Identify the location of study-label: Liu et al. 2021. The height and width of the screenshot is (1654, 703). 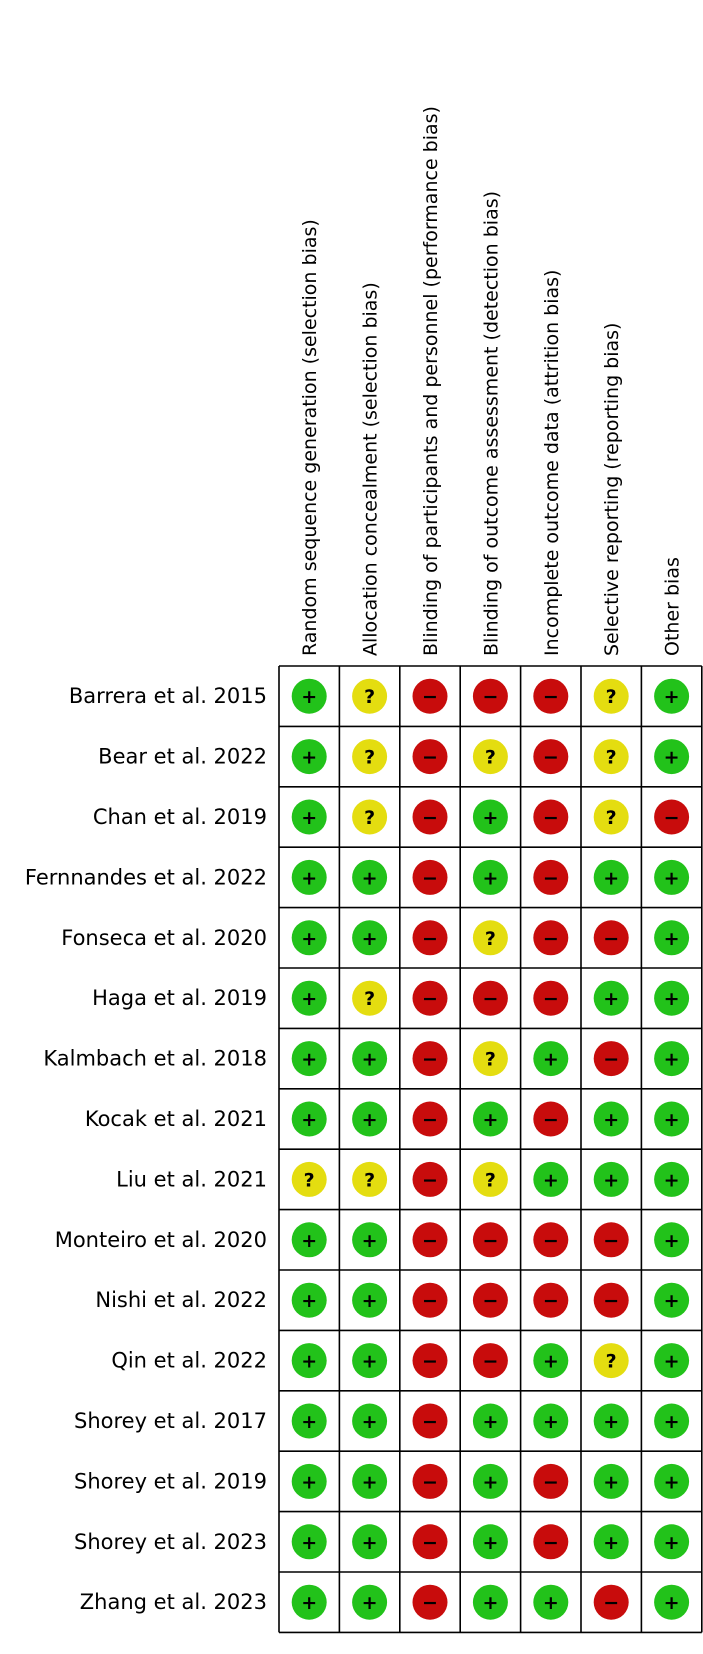
(191, 1179).